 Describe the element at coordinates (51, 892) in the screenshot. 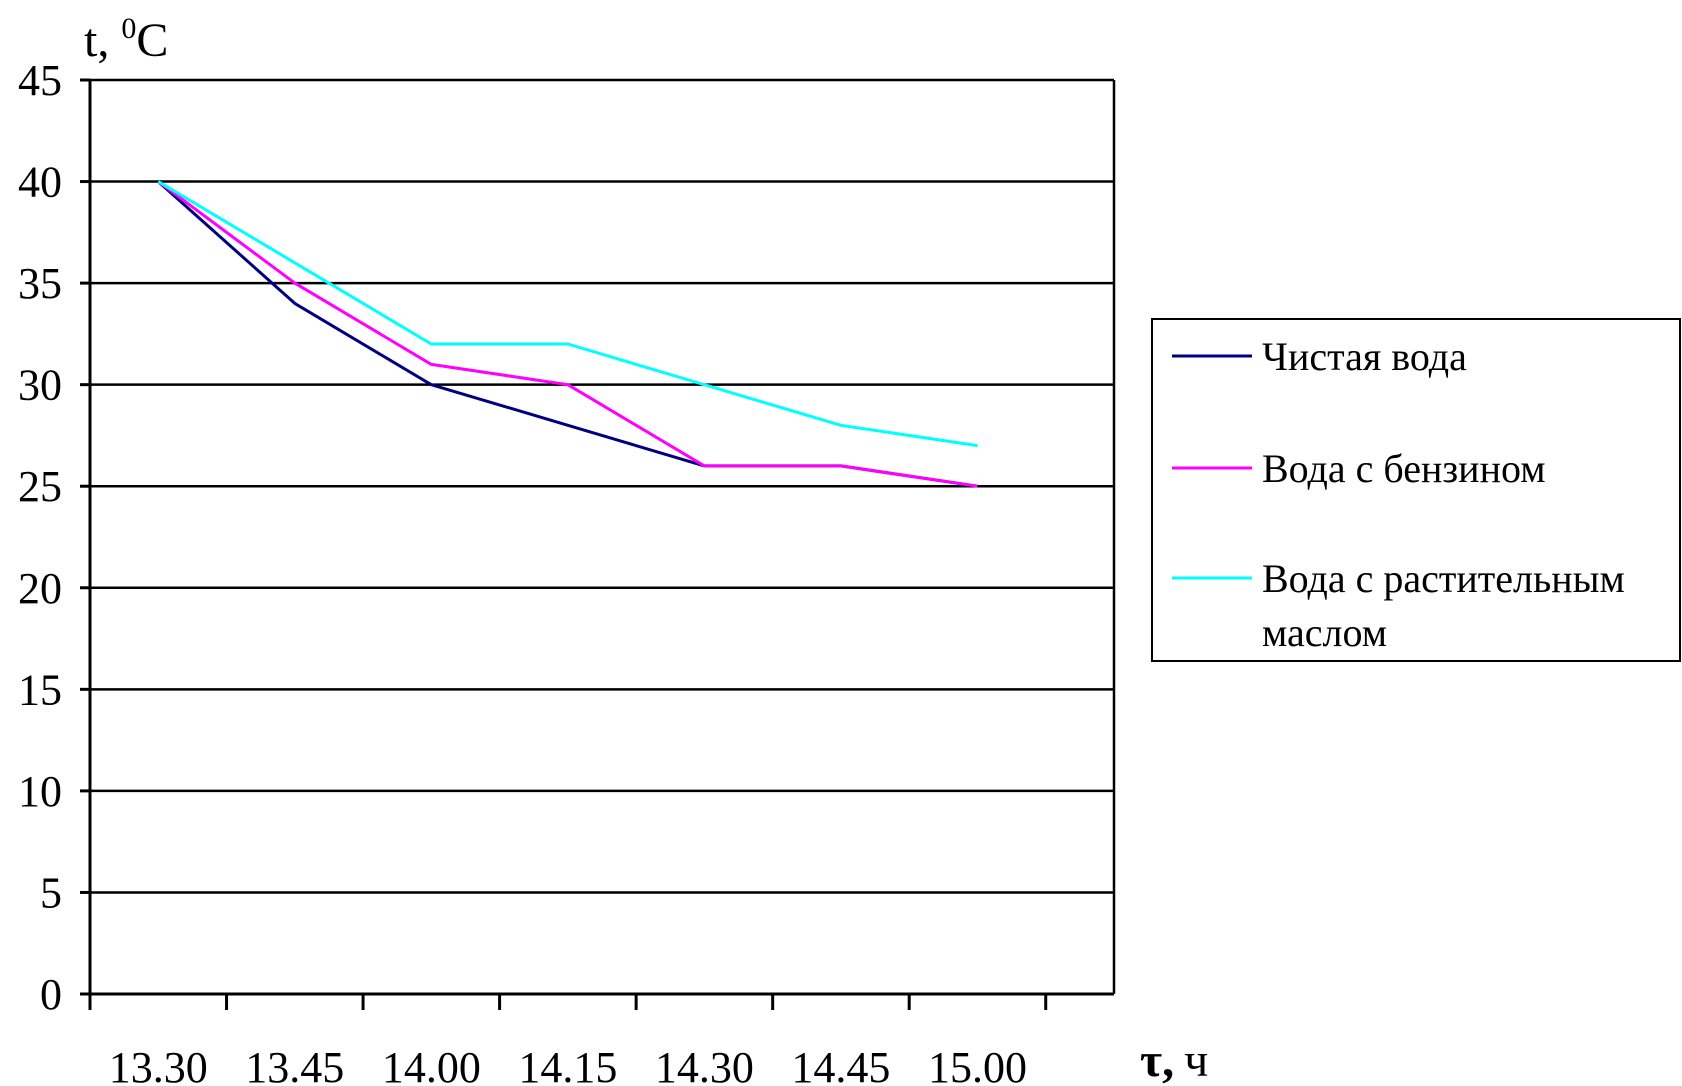

I see `y-tick-label: 5` at that location.